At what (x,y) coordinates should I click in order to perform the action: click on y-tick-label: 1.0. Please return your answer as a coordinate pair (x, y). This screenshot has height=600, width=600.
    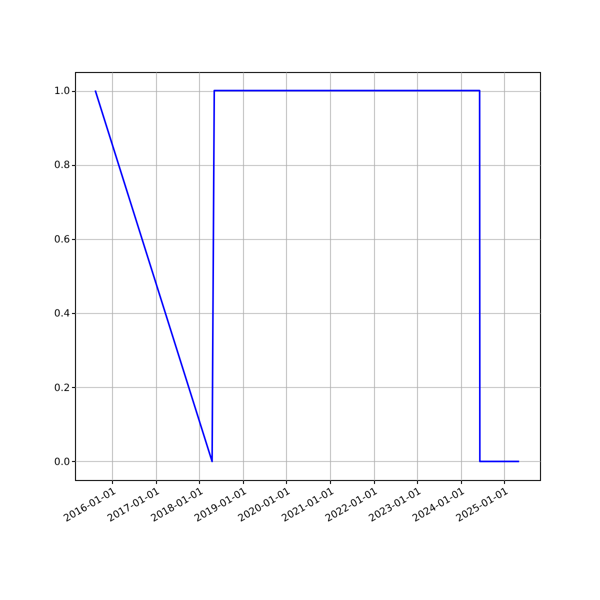
    Looking at the image, I should click on (62, 92).